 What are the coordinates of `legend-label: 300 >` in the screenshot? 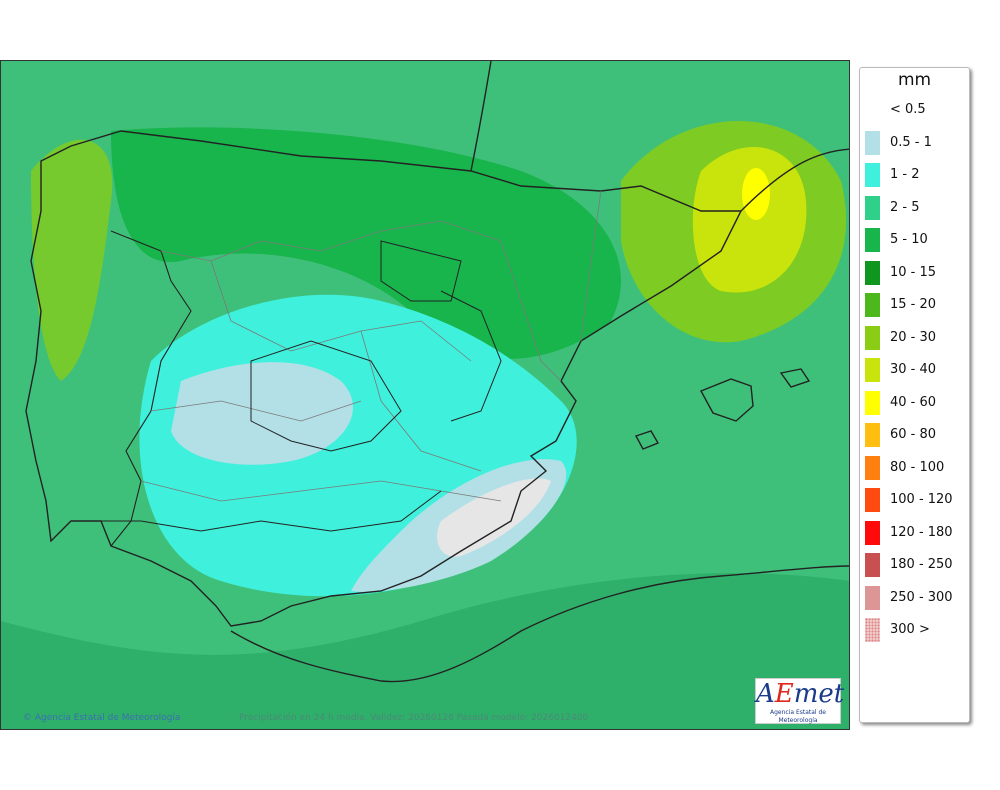 It's located at (910, 629).